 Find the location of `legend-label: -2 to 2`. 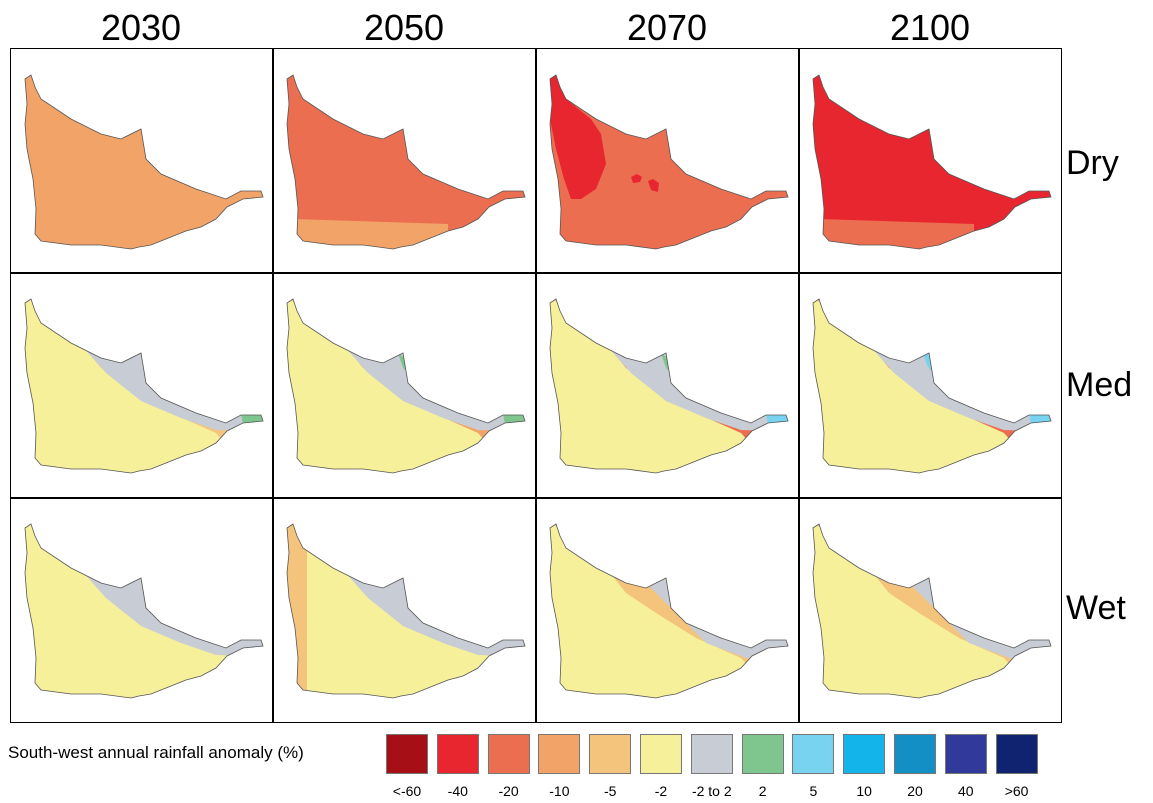

legend-label: -2 to 2 is located at coordinates (711, 791).